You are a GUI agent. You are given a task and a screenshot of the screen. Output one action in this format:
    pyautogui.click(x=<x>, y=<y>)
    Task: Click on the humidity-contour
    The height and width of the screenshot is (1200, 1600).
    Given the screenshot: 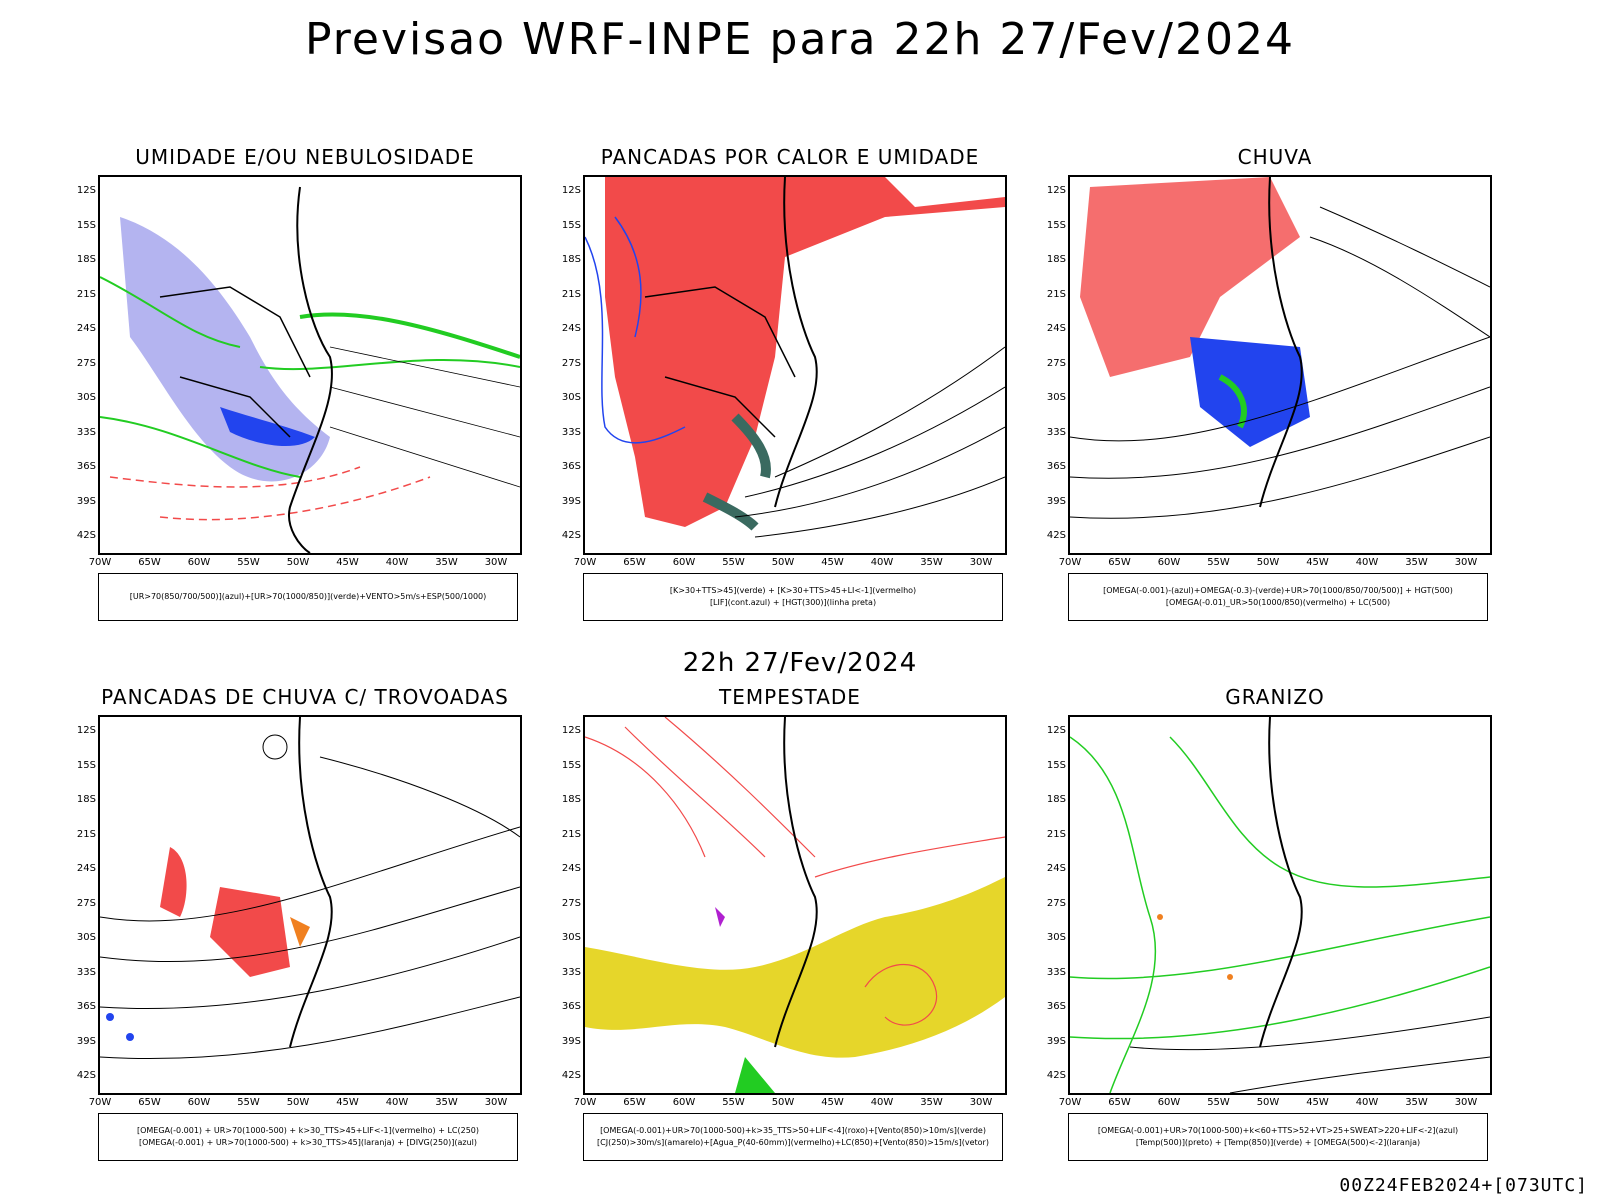 What is the action you would take?
    pyautogui.click(x=310, y=377)
    